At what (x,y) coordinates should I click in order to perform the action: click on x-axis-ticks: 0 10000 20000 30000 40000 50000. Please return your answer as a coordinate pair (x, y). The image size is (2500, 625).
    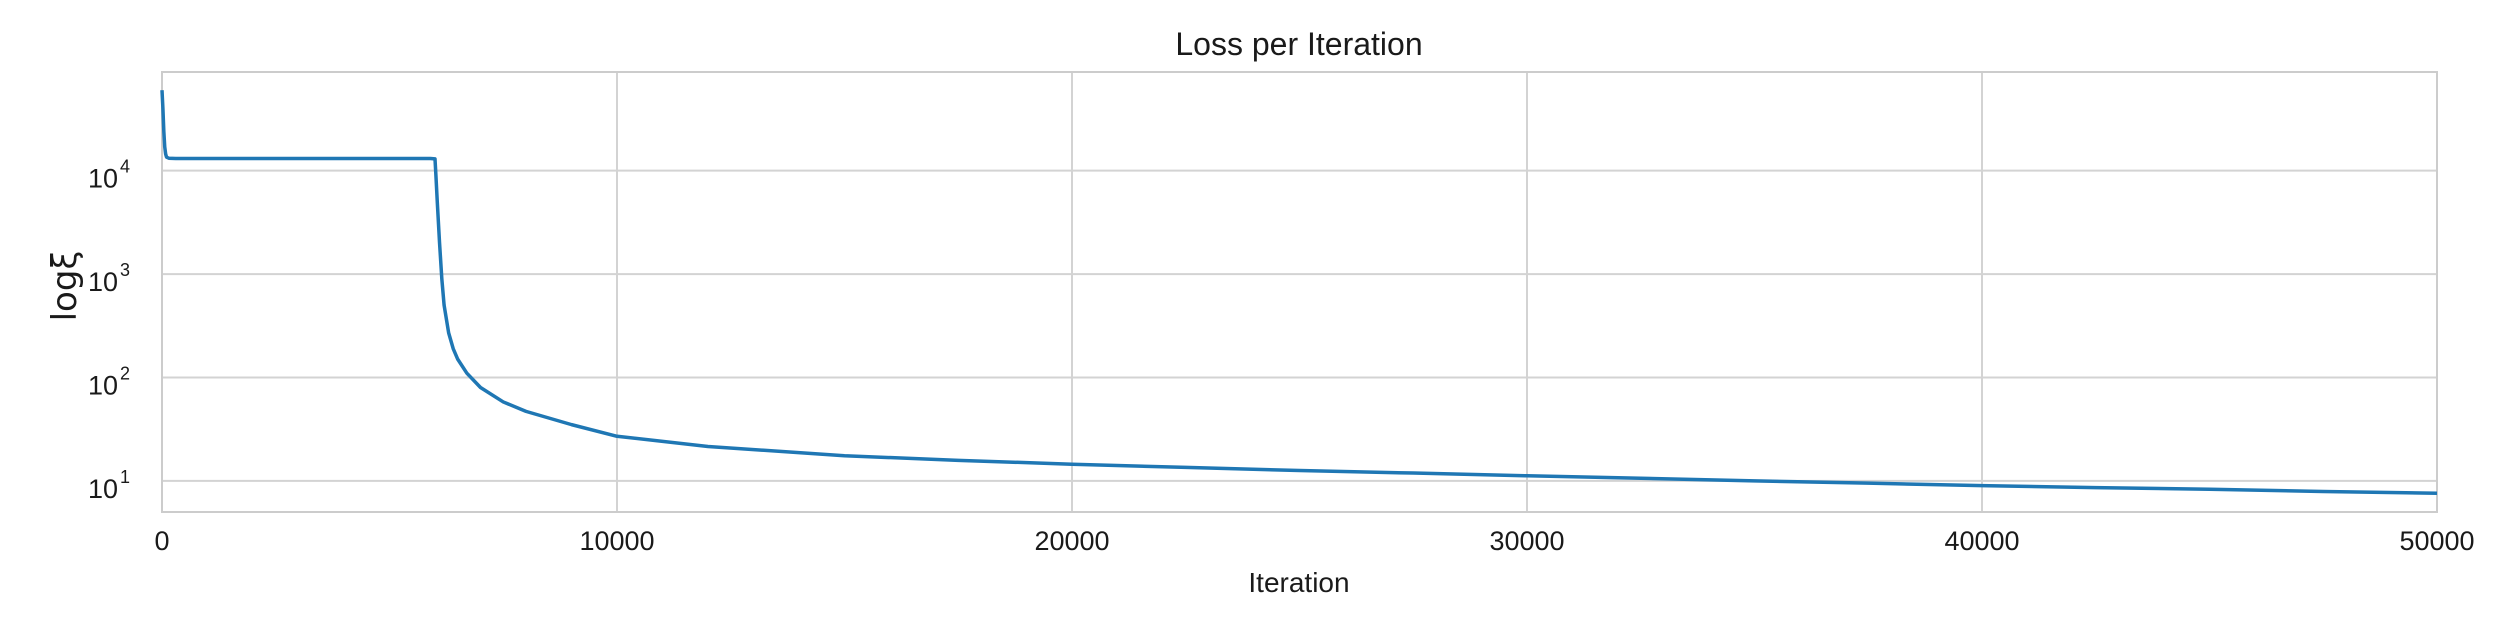
    Looking at the image, I should click on (1314, 541).